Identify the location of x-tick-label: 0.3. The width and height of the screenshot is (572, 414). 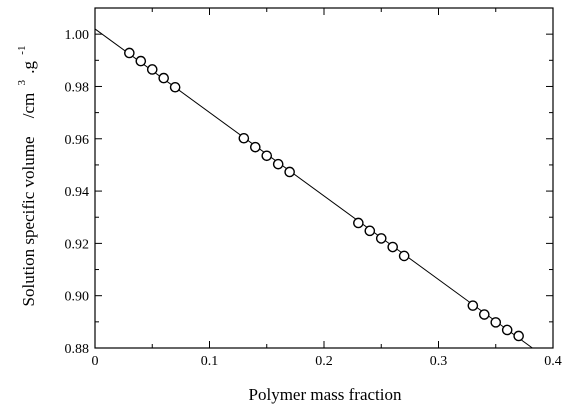
(439, 361).